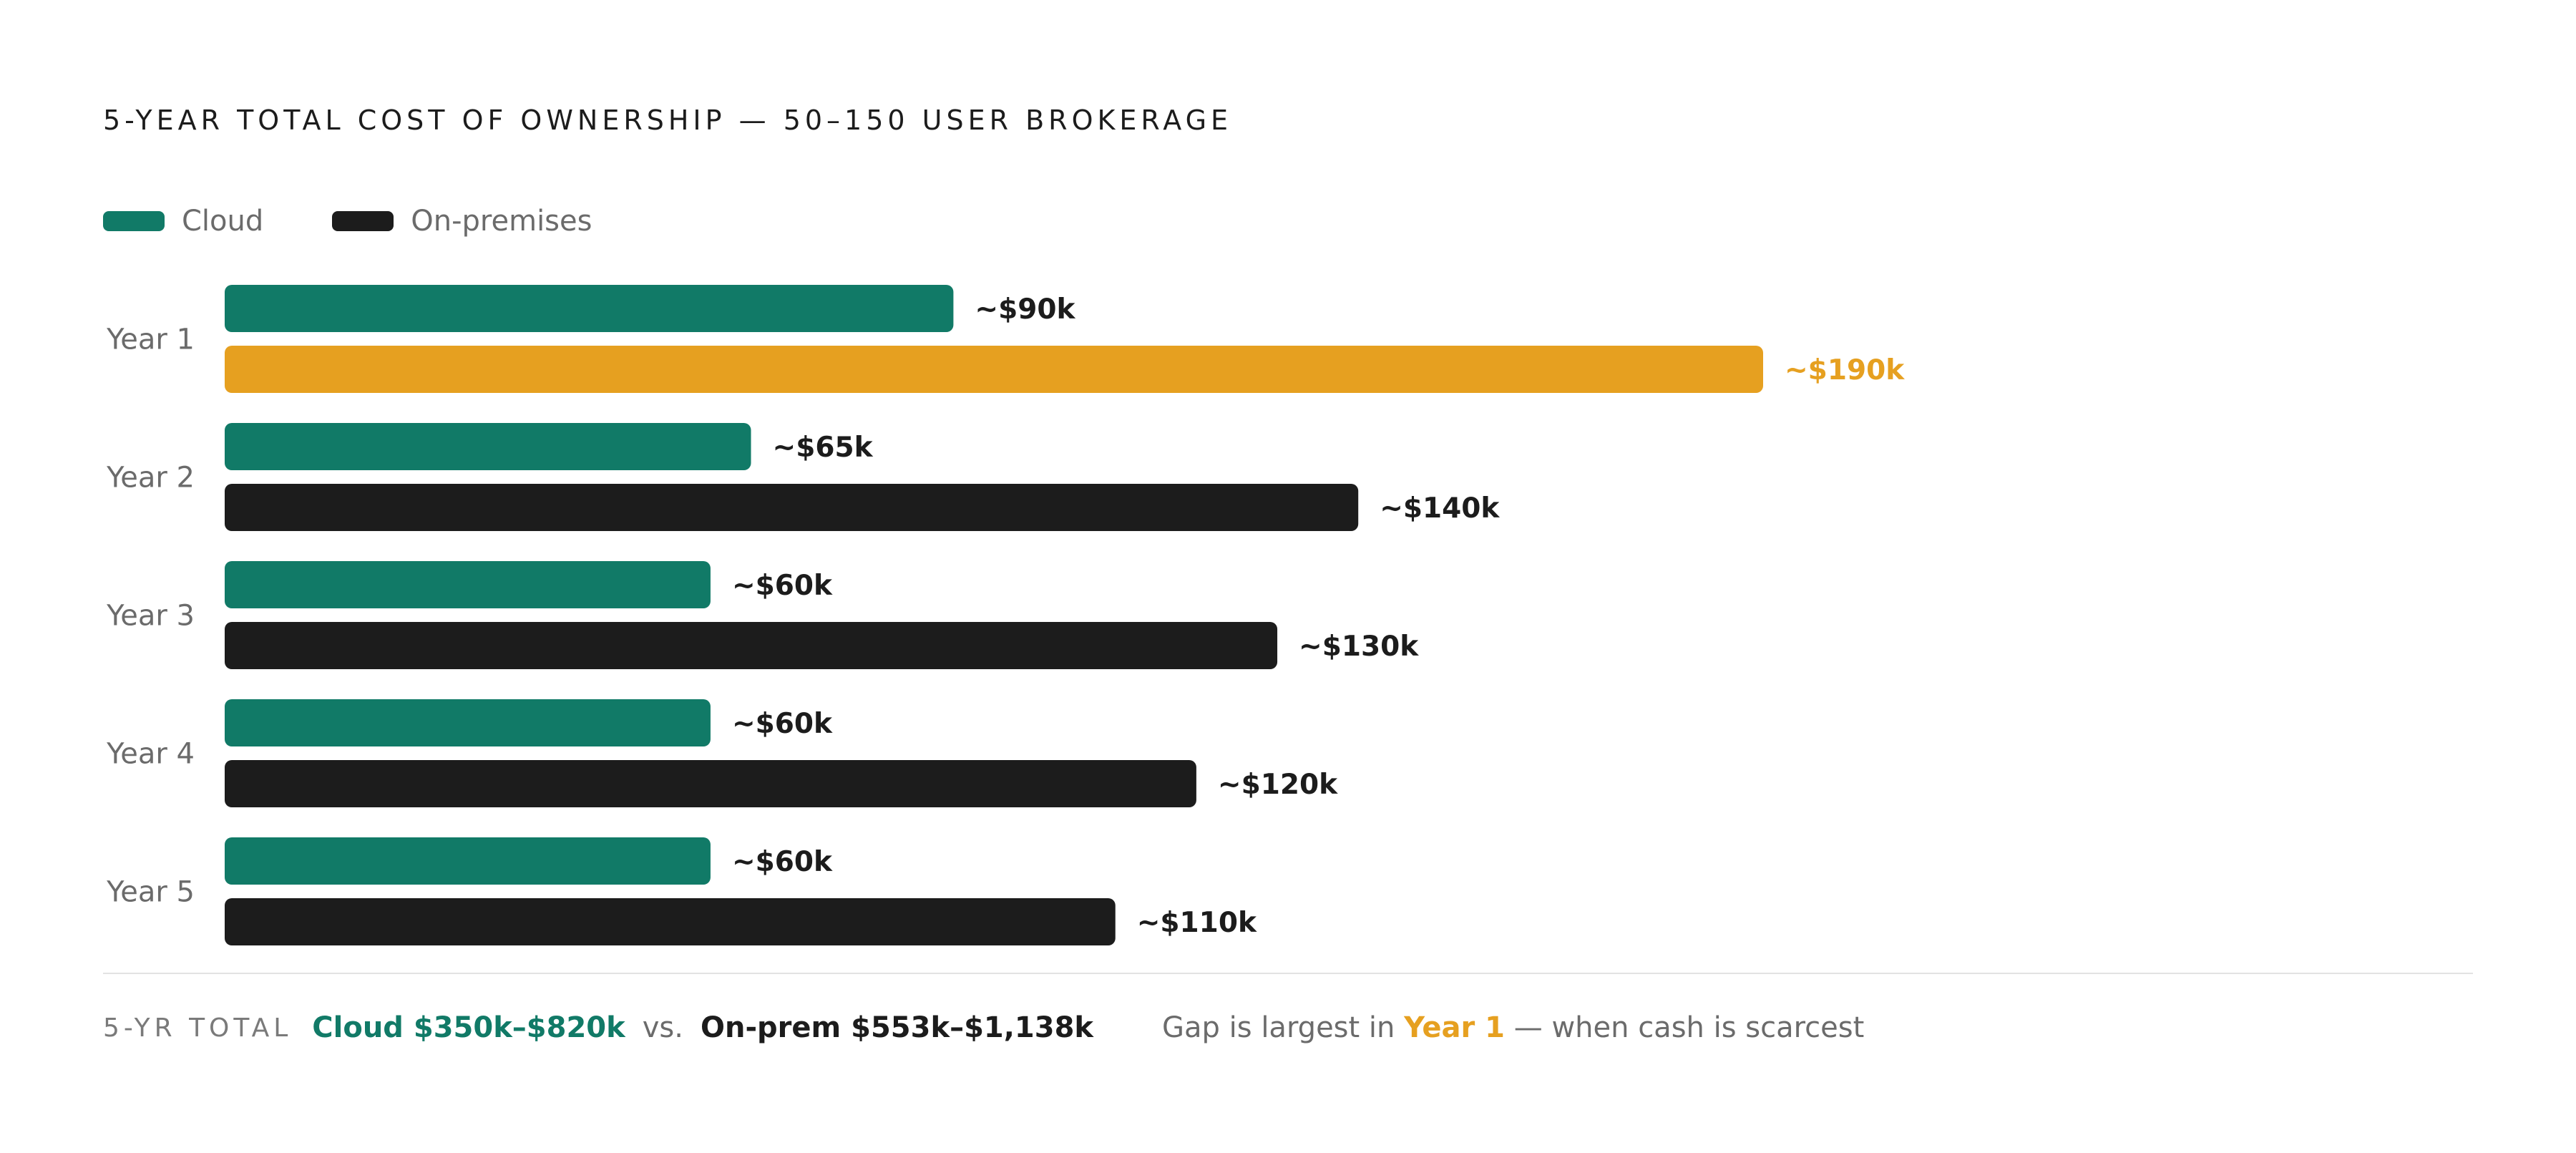 The image size is (2576, 1153). I want to click on data-label-cloud-year-5: ~$60k, so click(782, 862).